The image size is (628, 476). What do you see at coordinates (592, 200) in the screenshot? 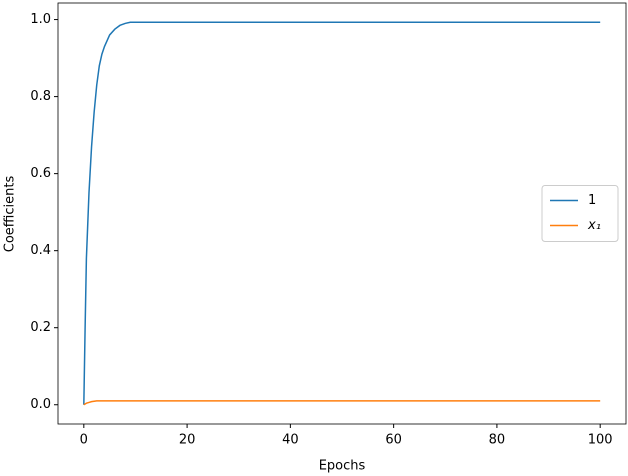
I see `legend-label: 1` at bounding box center [592, 200].